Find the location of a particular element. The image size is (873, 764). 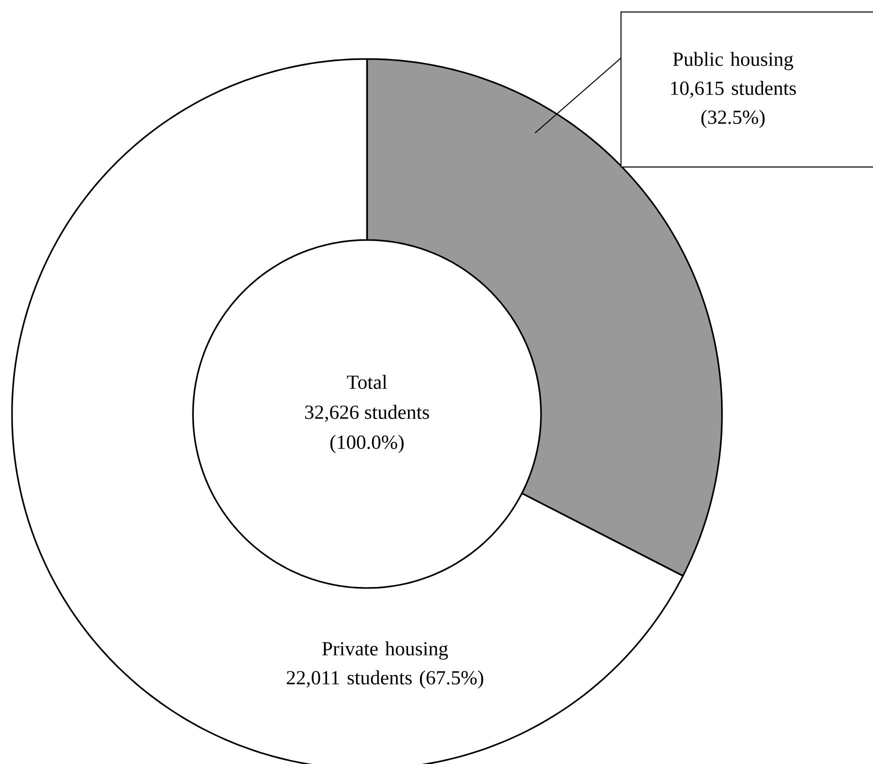

slice-label: Public housing is located at coordinates (733, 61).